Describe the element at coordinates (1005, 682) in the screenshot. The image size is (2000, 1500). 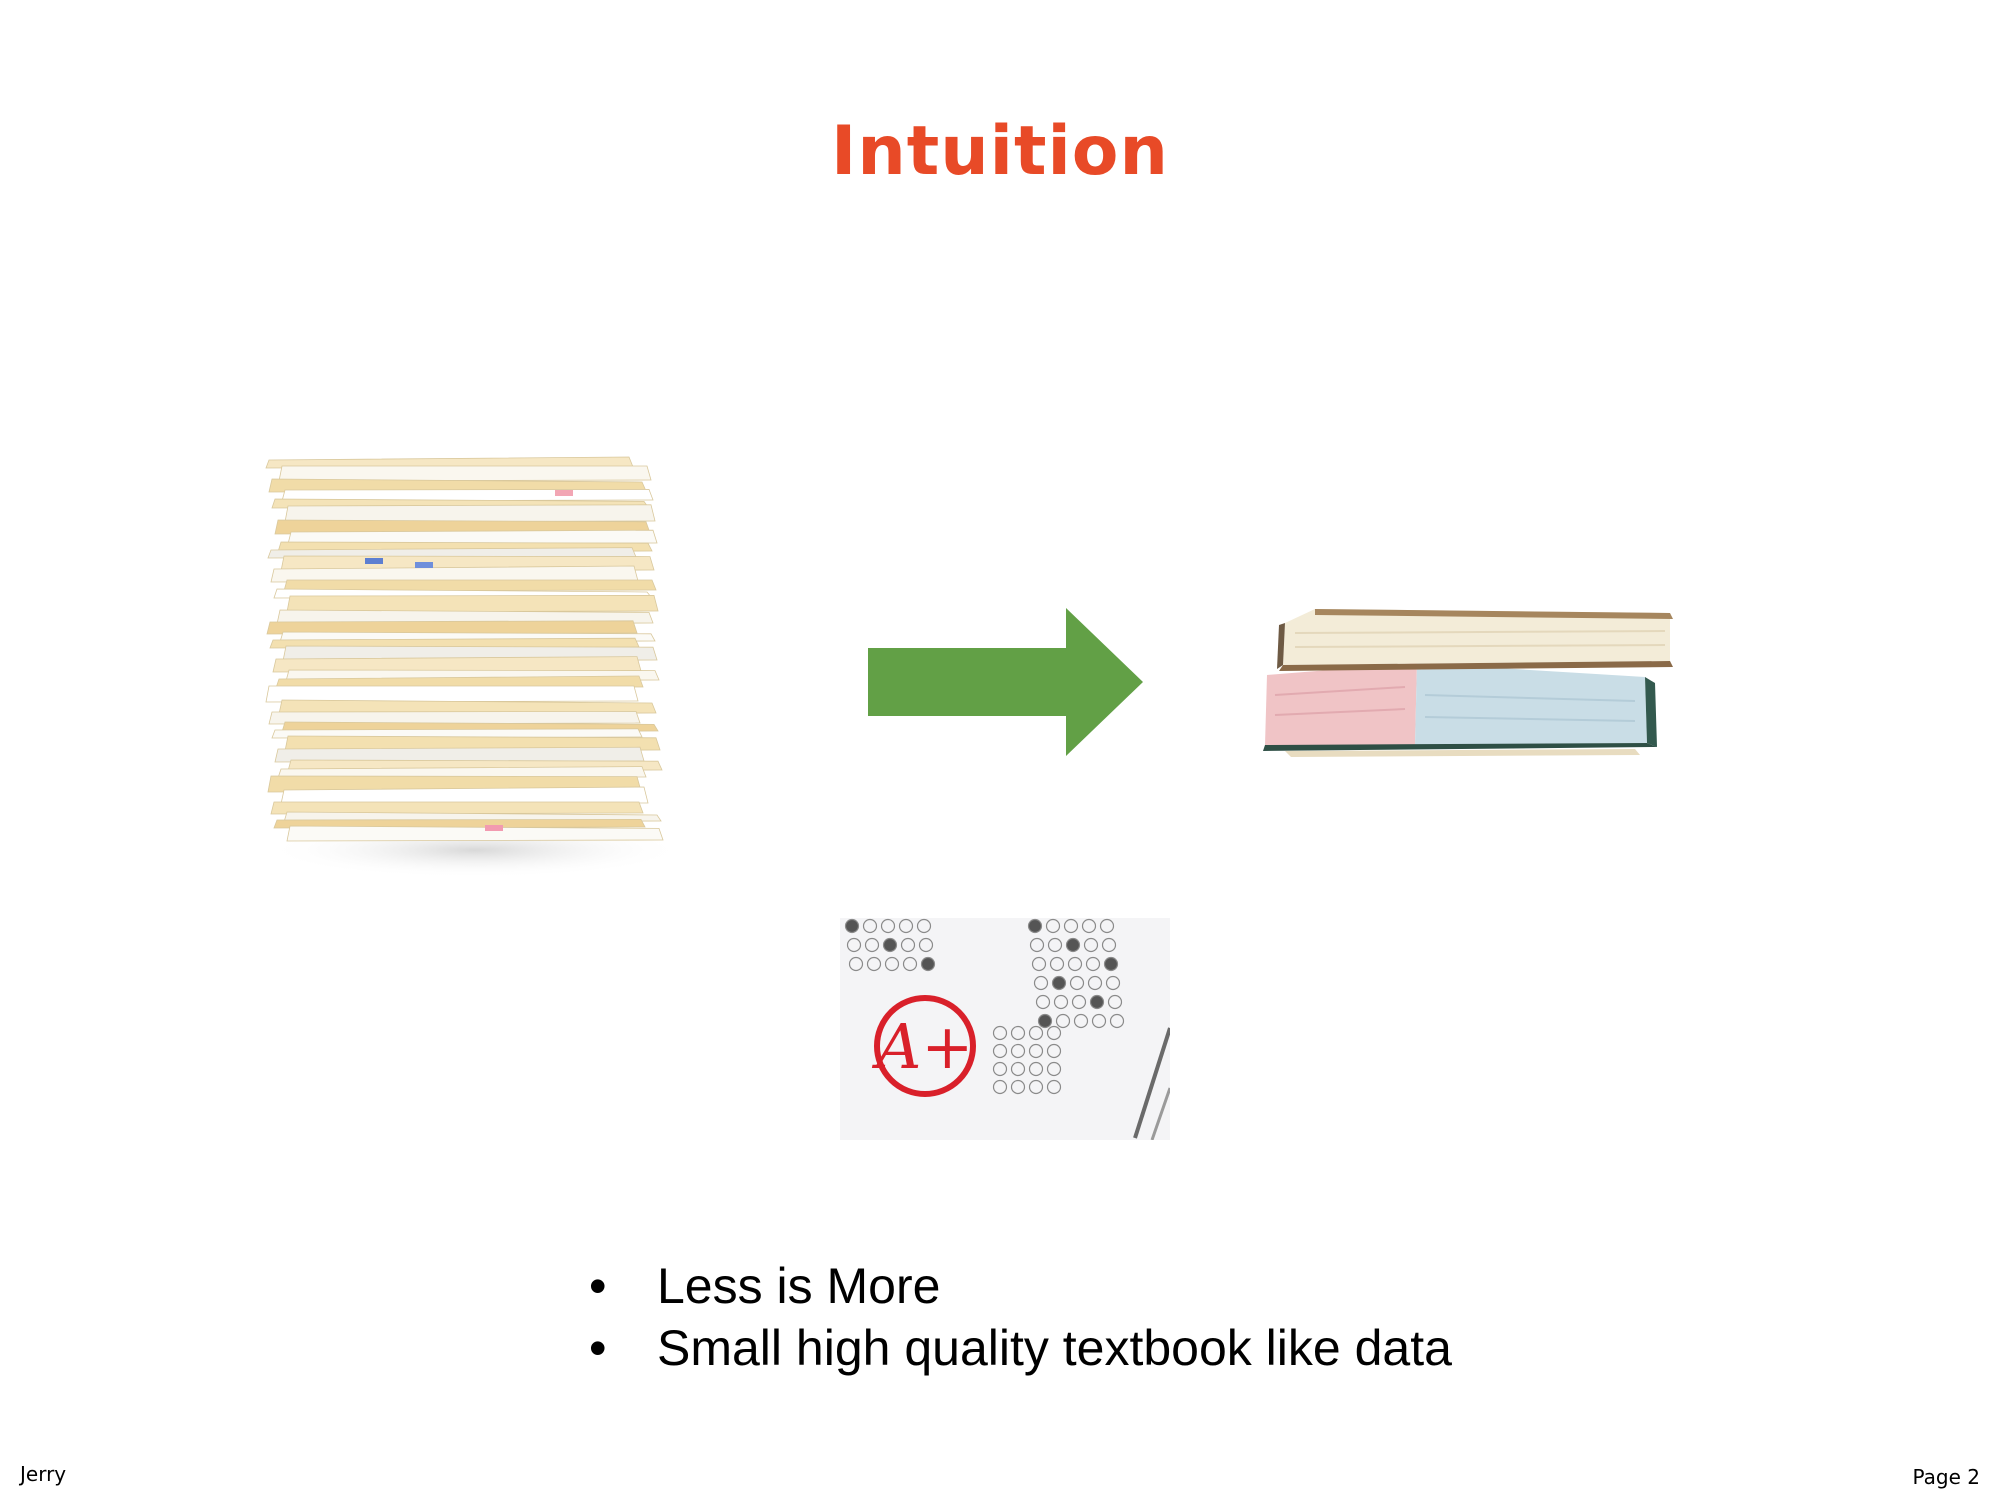
I see `right-arrow-icon` at that location.